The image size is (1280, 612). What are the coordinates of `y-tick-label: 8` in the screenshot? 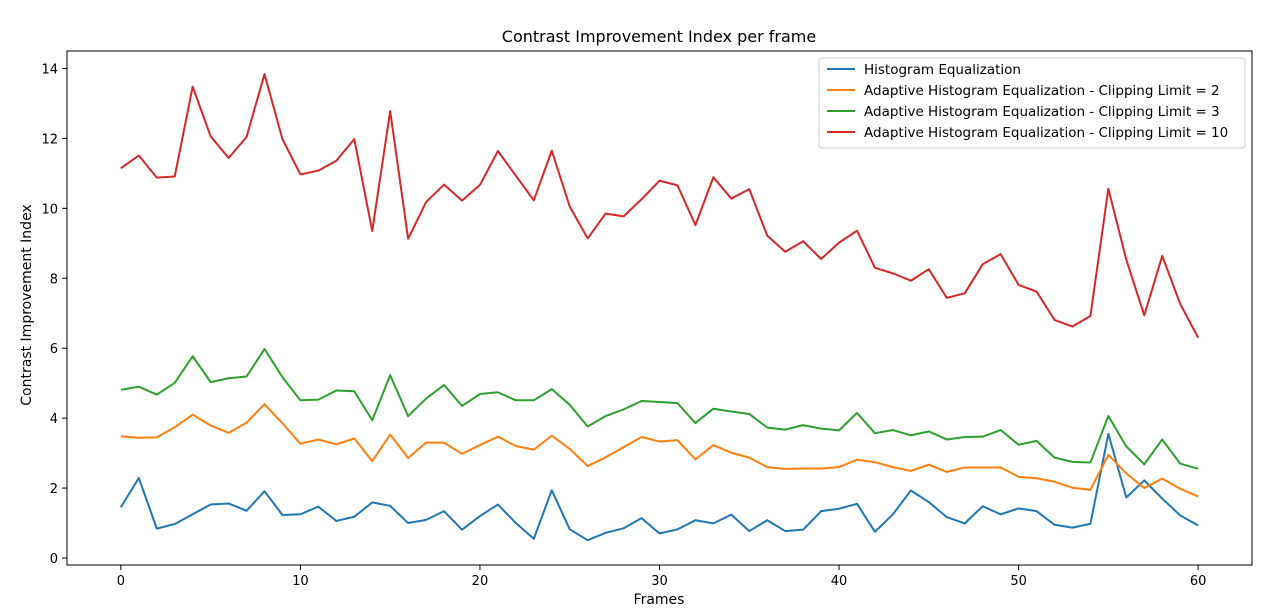 It's located at (54, 279).